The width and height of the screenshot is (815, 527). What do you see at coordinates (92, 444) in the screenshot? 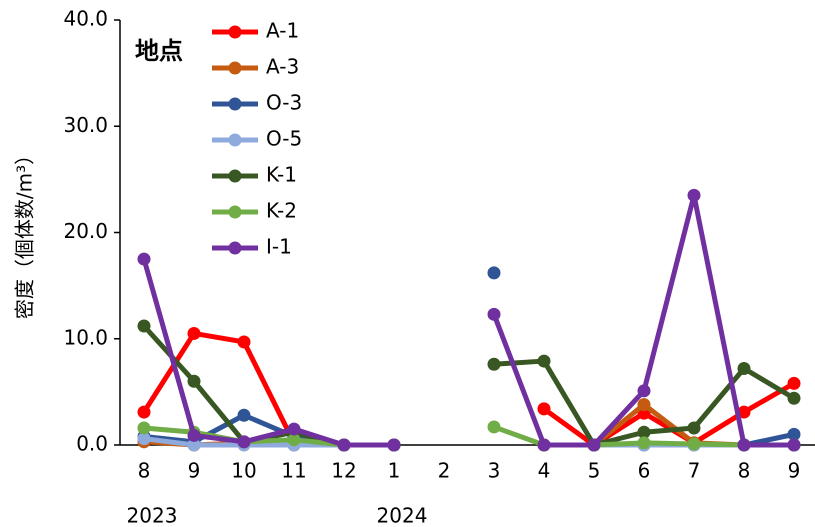
I see `y-tick-label: 0.0` at bounding box center [92, 444].